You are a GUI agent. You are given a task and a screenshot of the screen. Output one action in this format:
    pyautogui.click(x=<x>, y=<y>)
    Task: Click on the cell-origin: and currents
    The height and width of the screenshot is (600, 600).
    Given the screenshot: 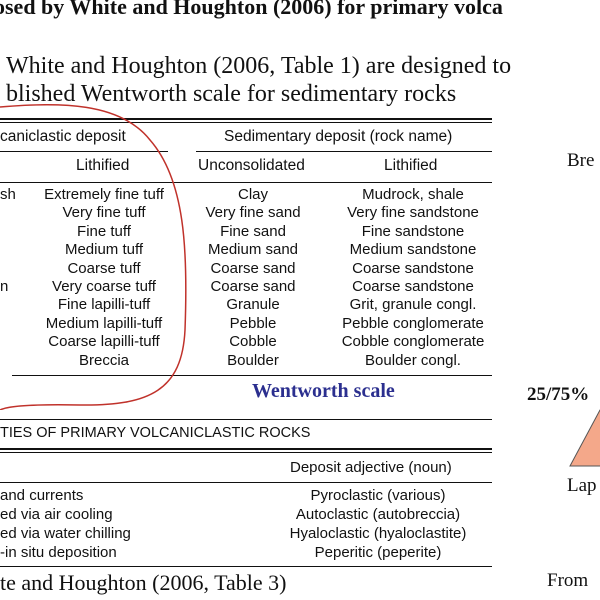 What is the action you would take?
    pyautogui.click(x=42, y=495)
    